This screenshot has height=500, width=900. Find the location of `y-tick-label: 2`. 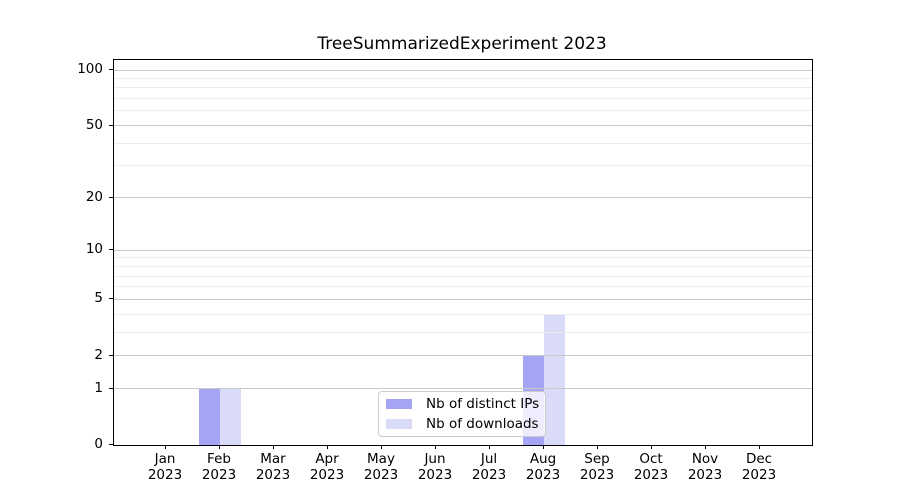

y-tick-label: 2 is located at coordinates (98, 354).